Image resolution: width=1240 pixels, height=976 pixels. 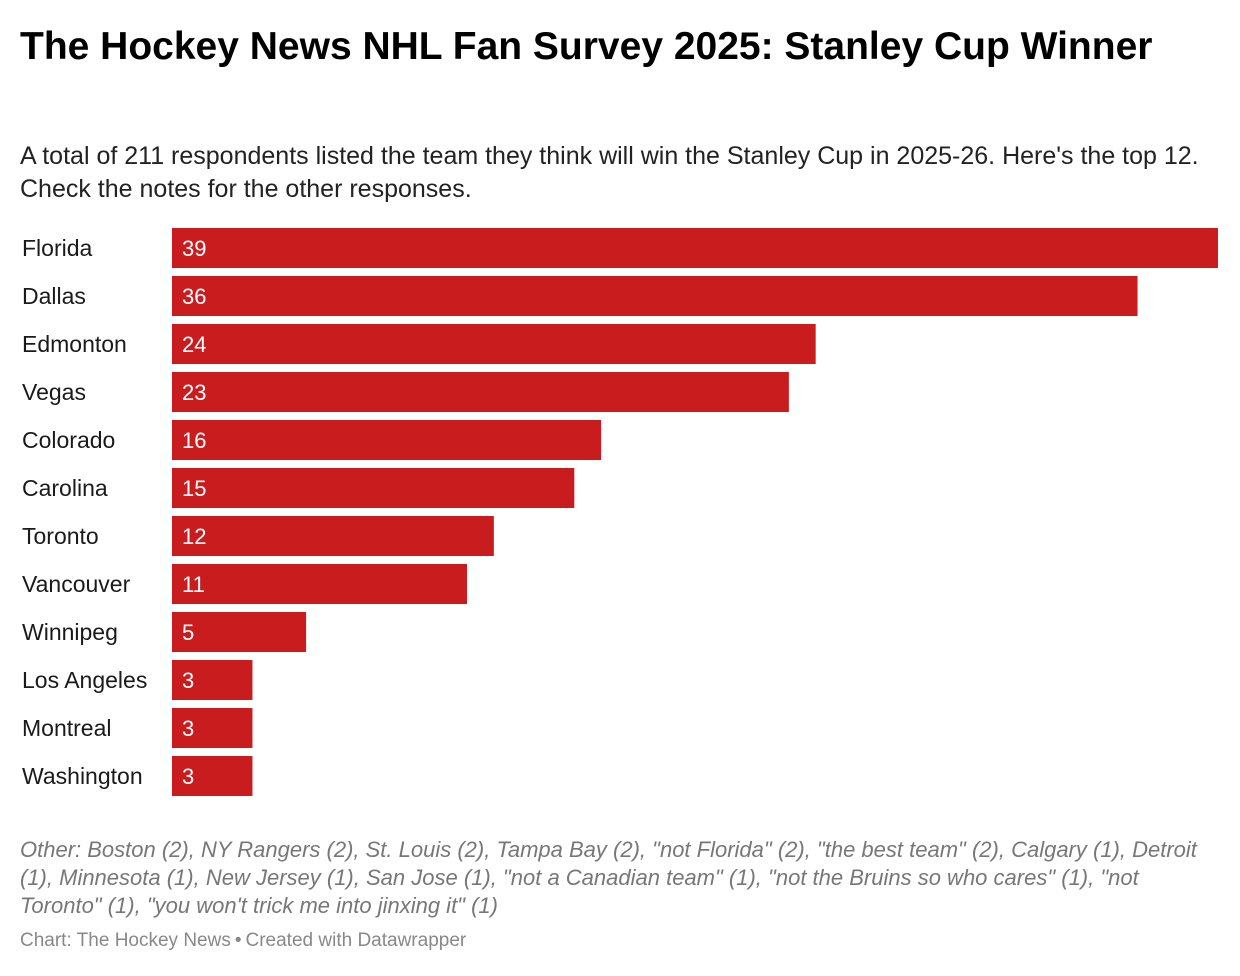 I want to click on category-label: Florida, so click(x=57, y=248).